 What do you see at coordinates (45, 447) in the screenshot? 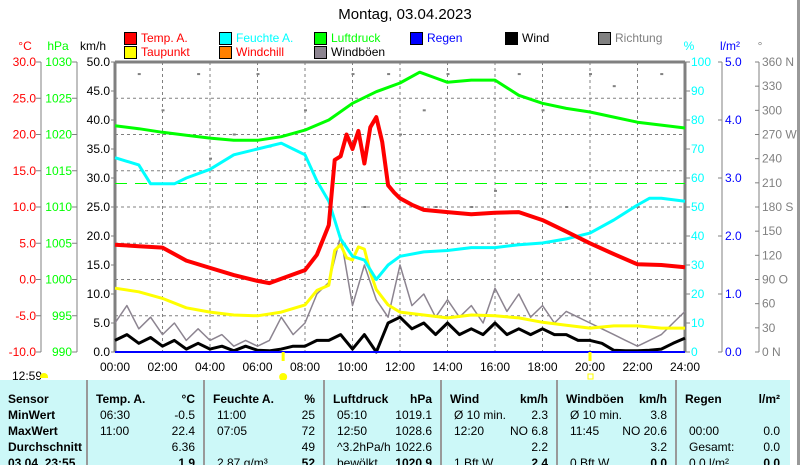
I see `table-cell: Durchschnitt` at bounding box center [45, 447].